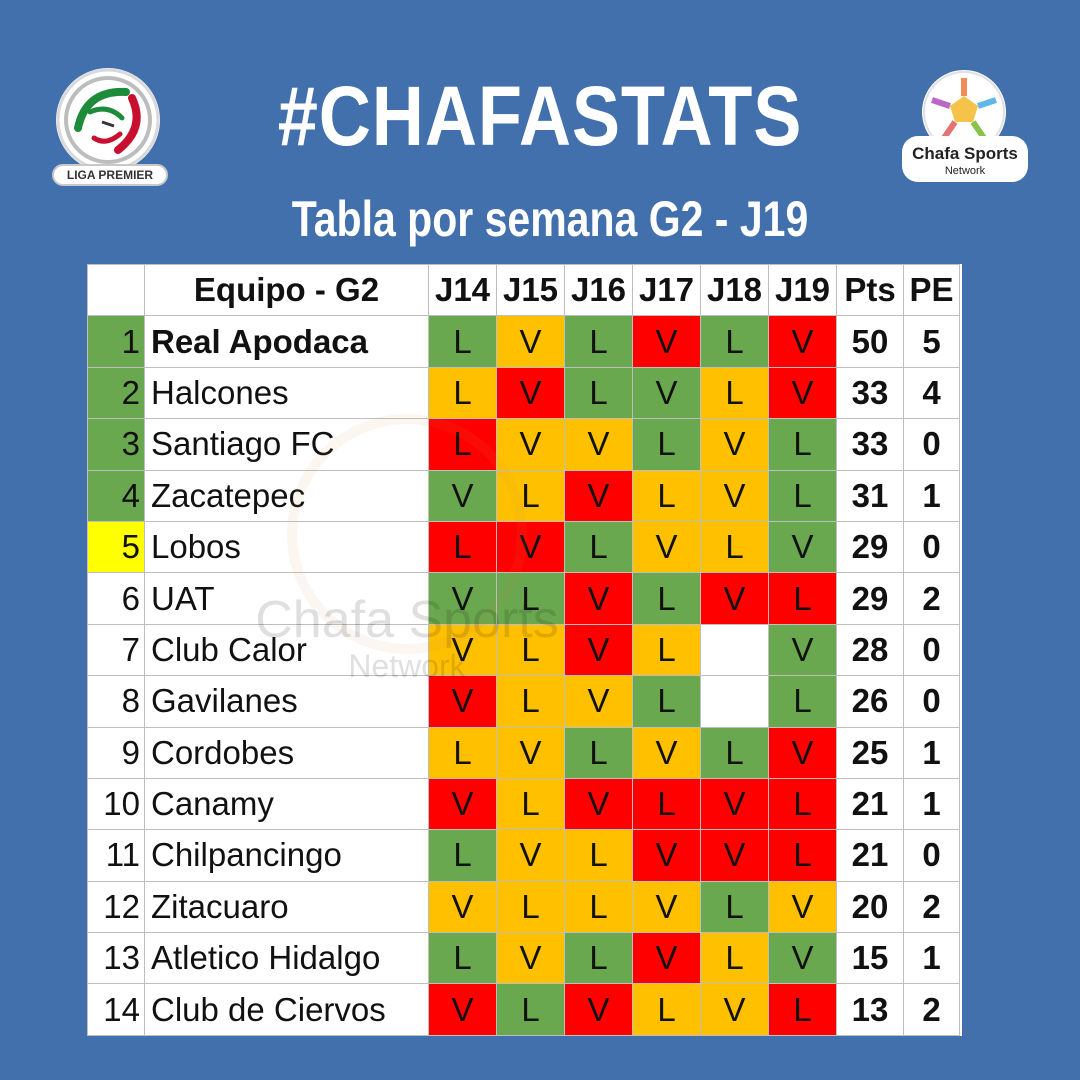 Image resolution: width=1080 pixels, height=1080 pixels. Describe the element at coordinates (870, 804) in the screenshot. I see `points-cell: 21` at that location.